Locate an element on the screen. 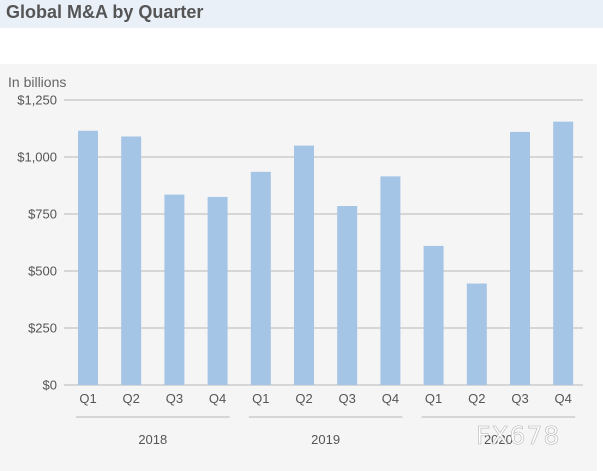 The width and height of the screenshot is (603, 471). y-tick-label: $250 is located at coordinates (42, 328).